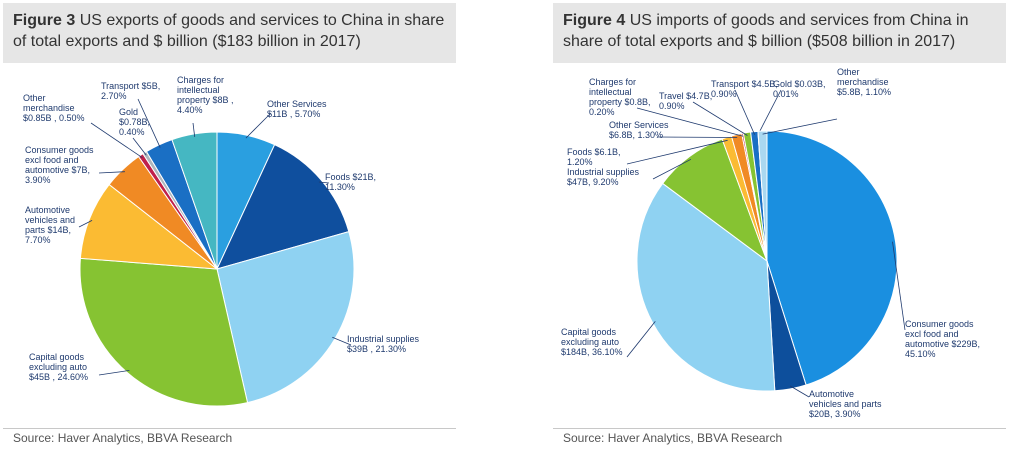 This screenshot has width=1014, height=452. I want to click on pie-0-slice-label-1: Foods $21B, 11.30%, so click(350, 182).